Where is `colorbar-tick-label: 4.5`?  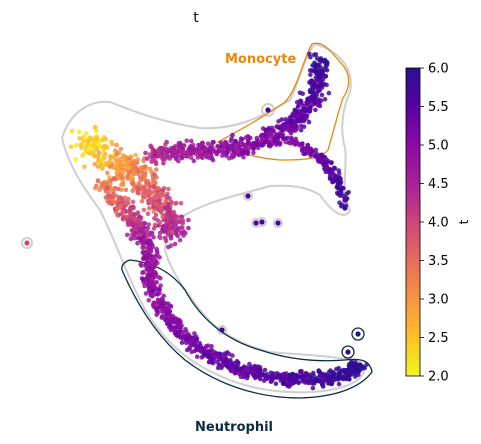 colorbar-tick-label: 4.5 is located at coordinates (438, 184).